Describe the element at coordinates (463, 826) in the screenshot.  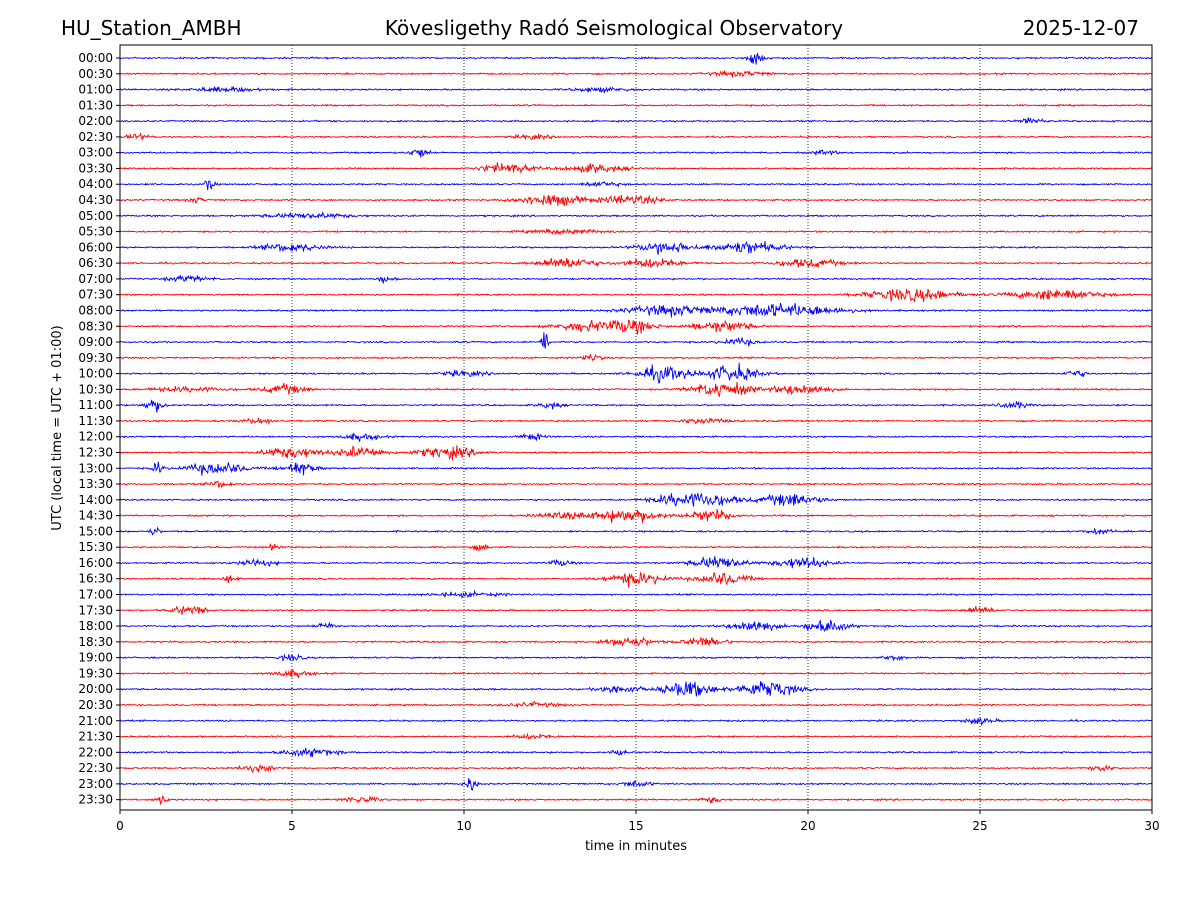
I see `x-tick-label-10: 10` at that location.